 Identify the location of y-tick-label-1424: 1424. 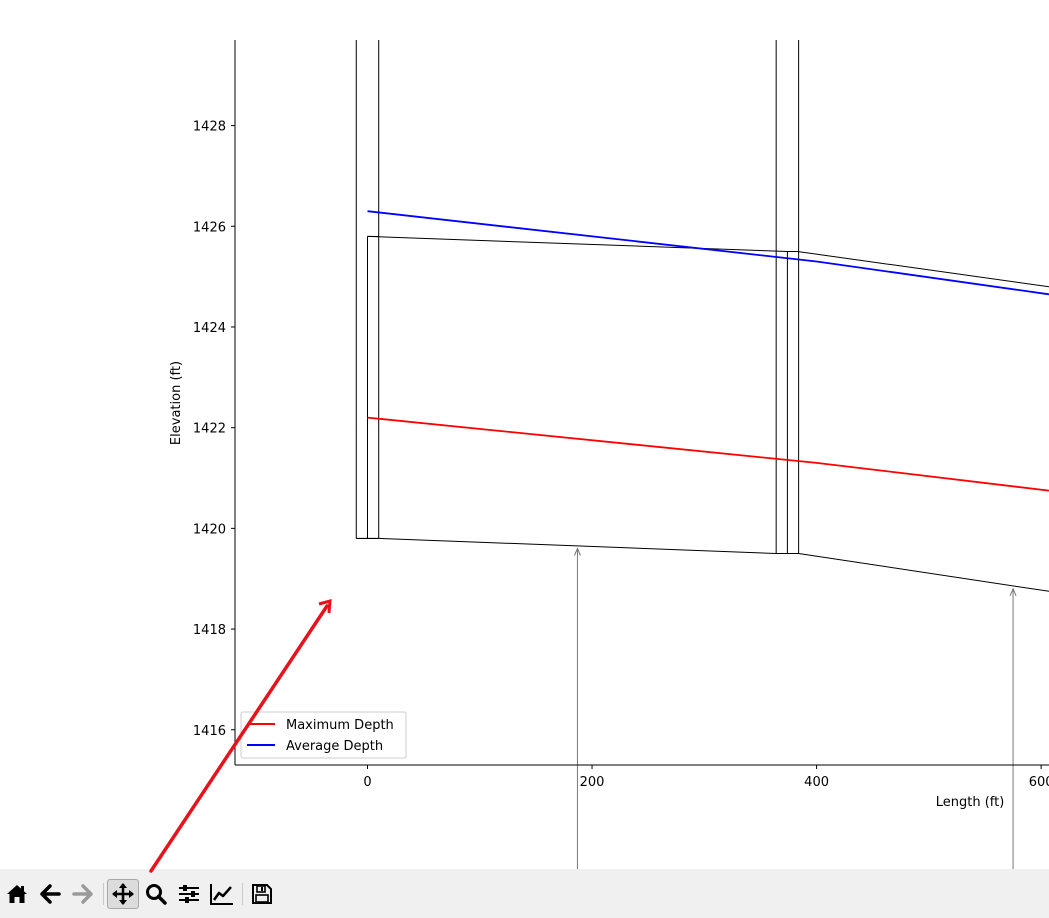
(209, 328).